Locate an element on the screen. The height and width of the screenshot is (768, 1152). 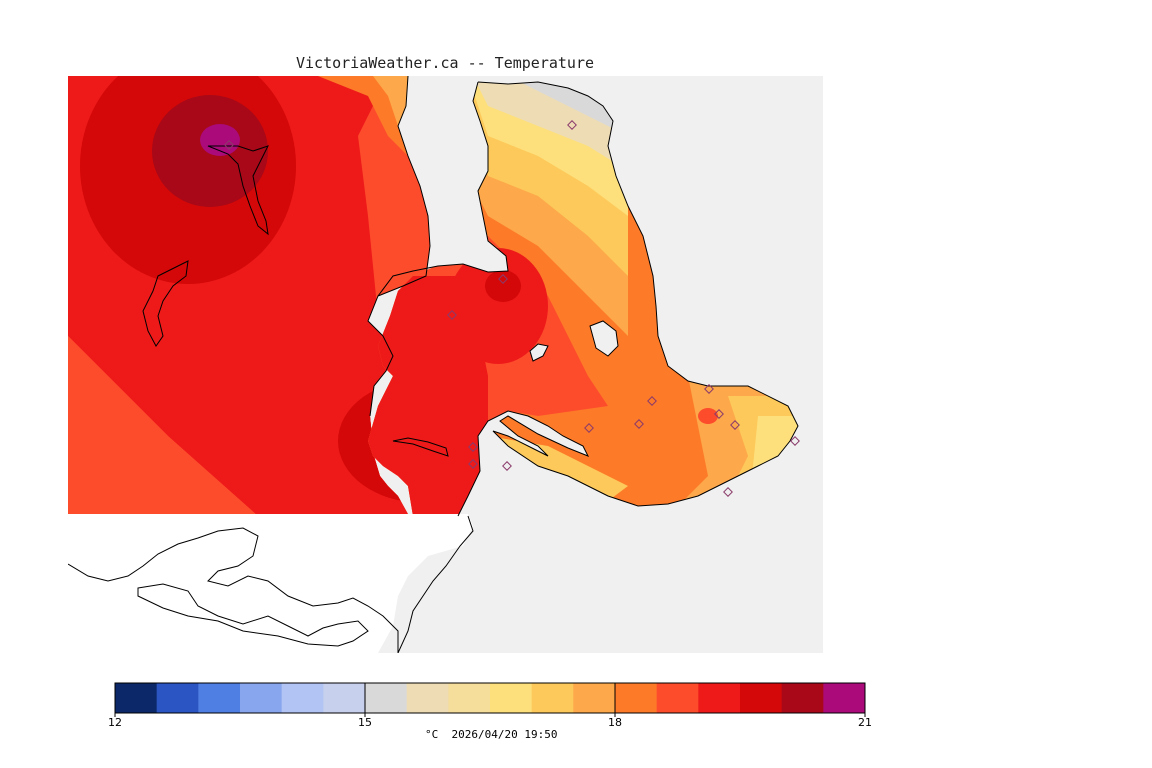
west-coastline is located at coordinates (399, 246).